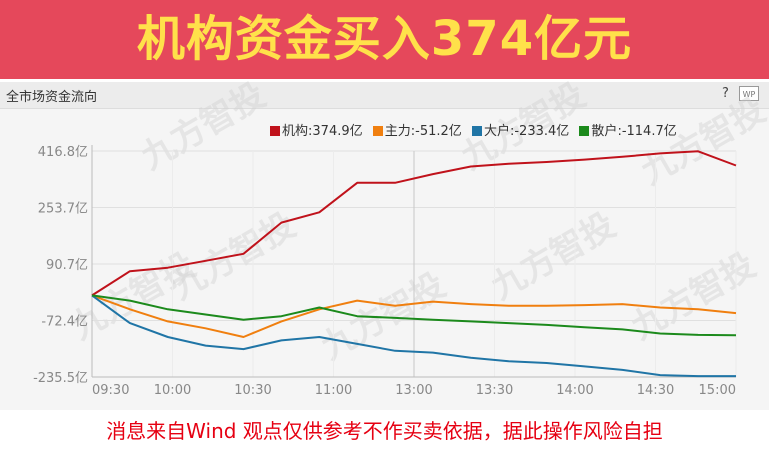 This screenshot has height=451, width=769. I want to click on legend-item-zhuli: 主力:-51.2亿, so click(417, 129).